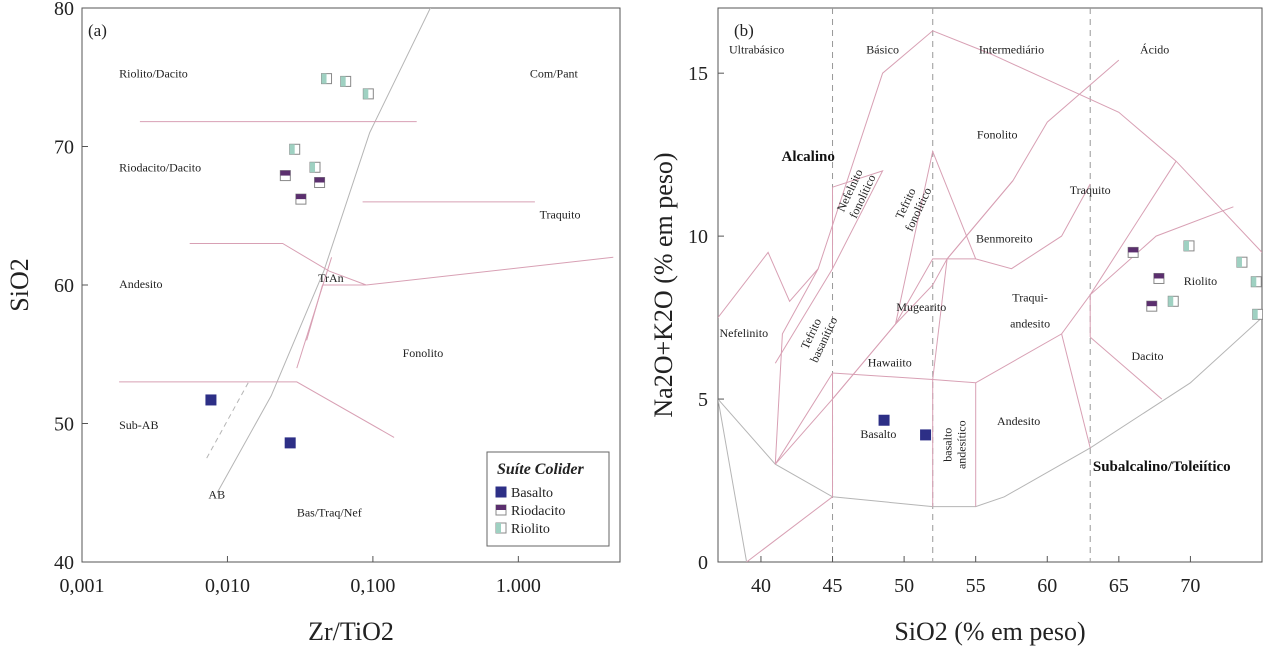  I want to click on x-tick-label: 60, so click(1047, 586).